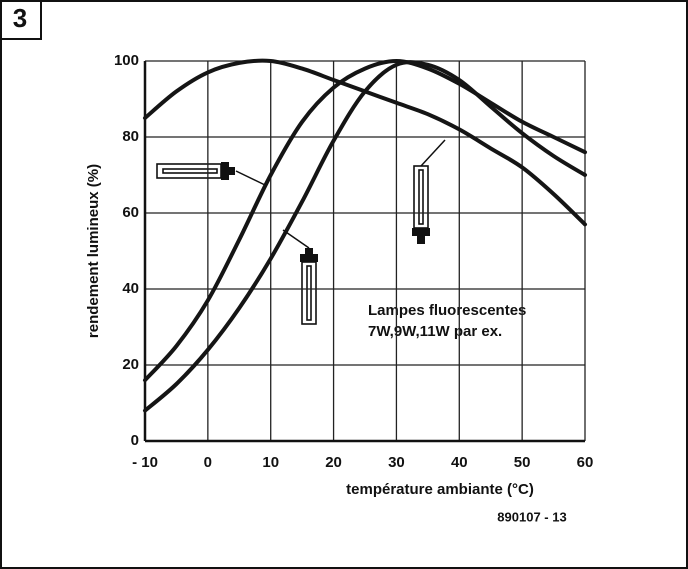 The height and width of the screenshot is (569, 688). What do you see at coordinates (135, 440) in the screenshot?
I see `y-tick-label: 0` at bounding box center [135, 440].